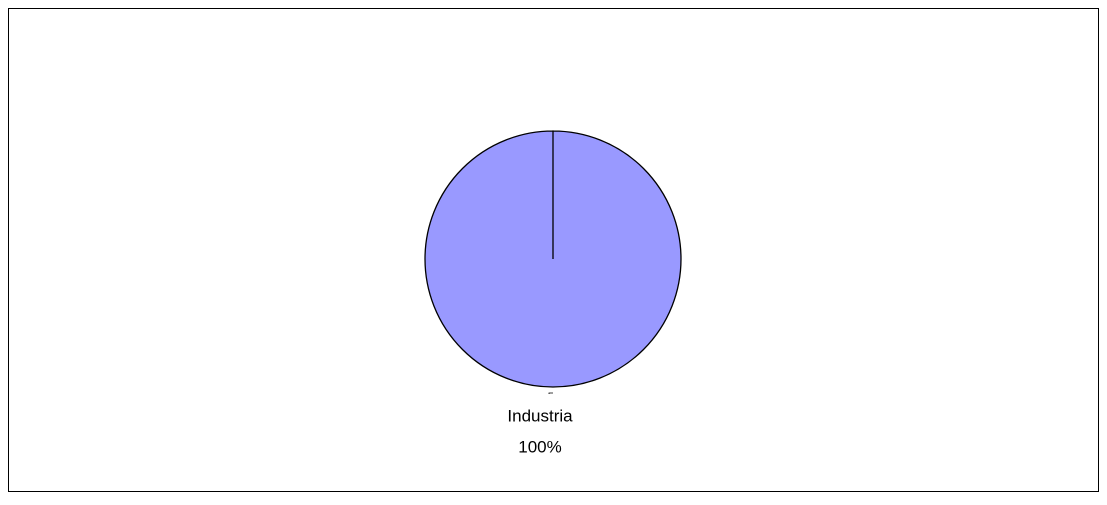 This screenshot has height=505, width=1107. Describe the element at coordinates (550, 393) in the screenshot. I see `leader-line` at that location.